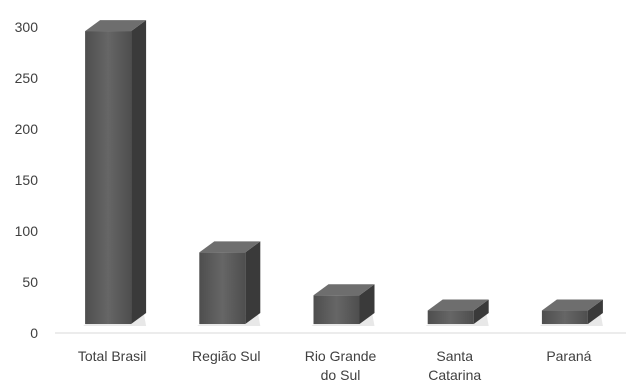 The height and width of the screenshot is (385, 631). What do you see at coordinates (34, 333) in the screenshot?
I see `y-tick-label: 0` at bounding box center [34, 333].